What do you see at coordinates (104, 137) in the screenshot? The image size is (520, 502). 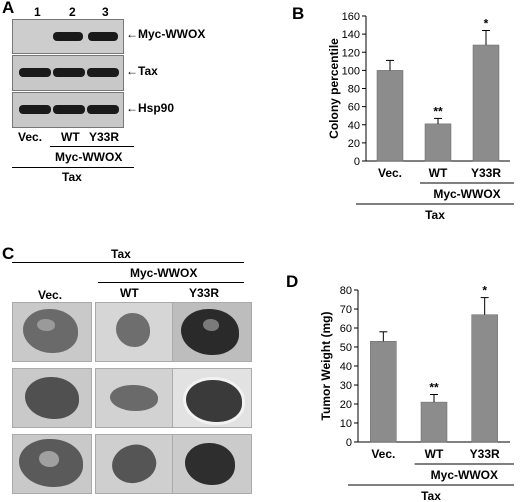 I see `blot-group-y33r: Y33R` at bounding box center [104, 137].